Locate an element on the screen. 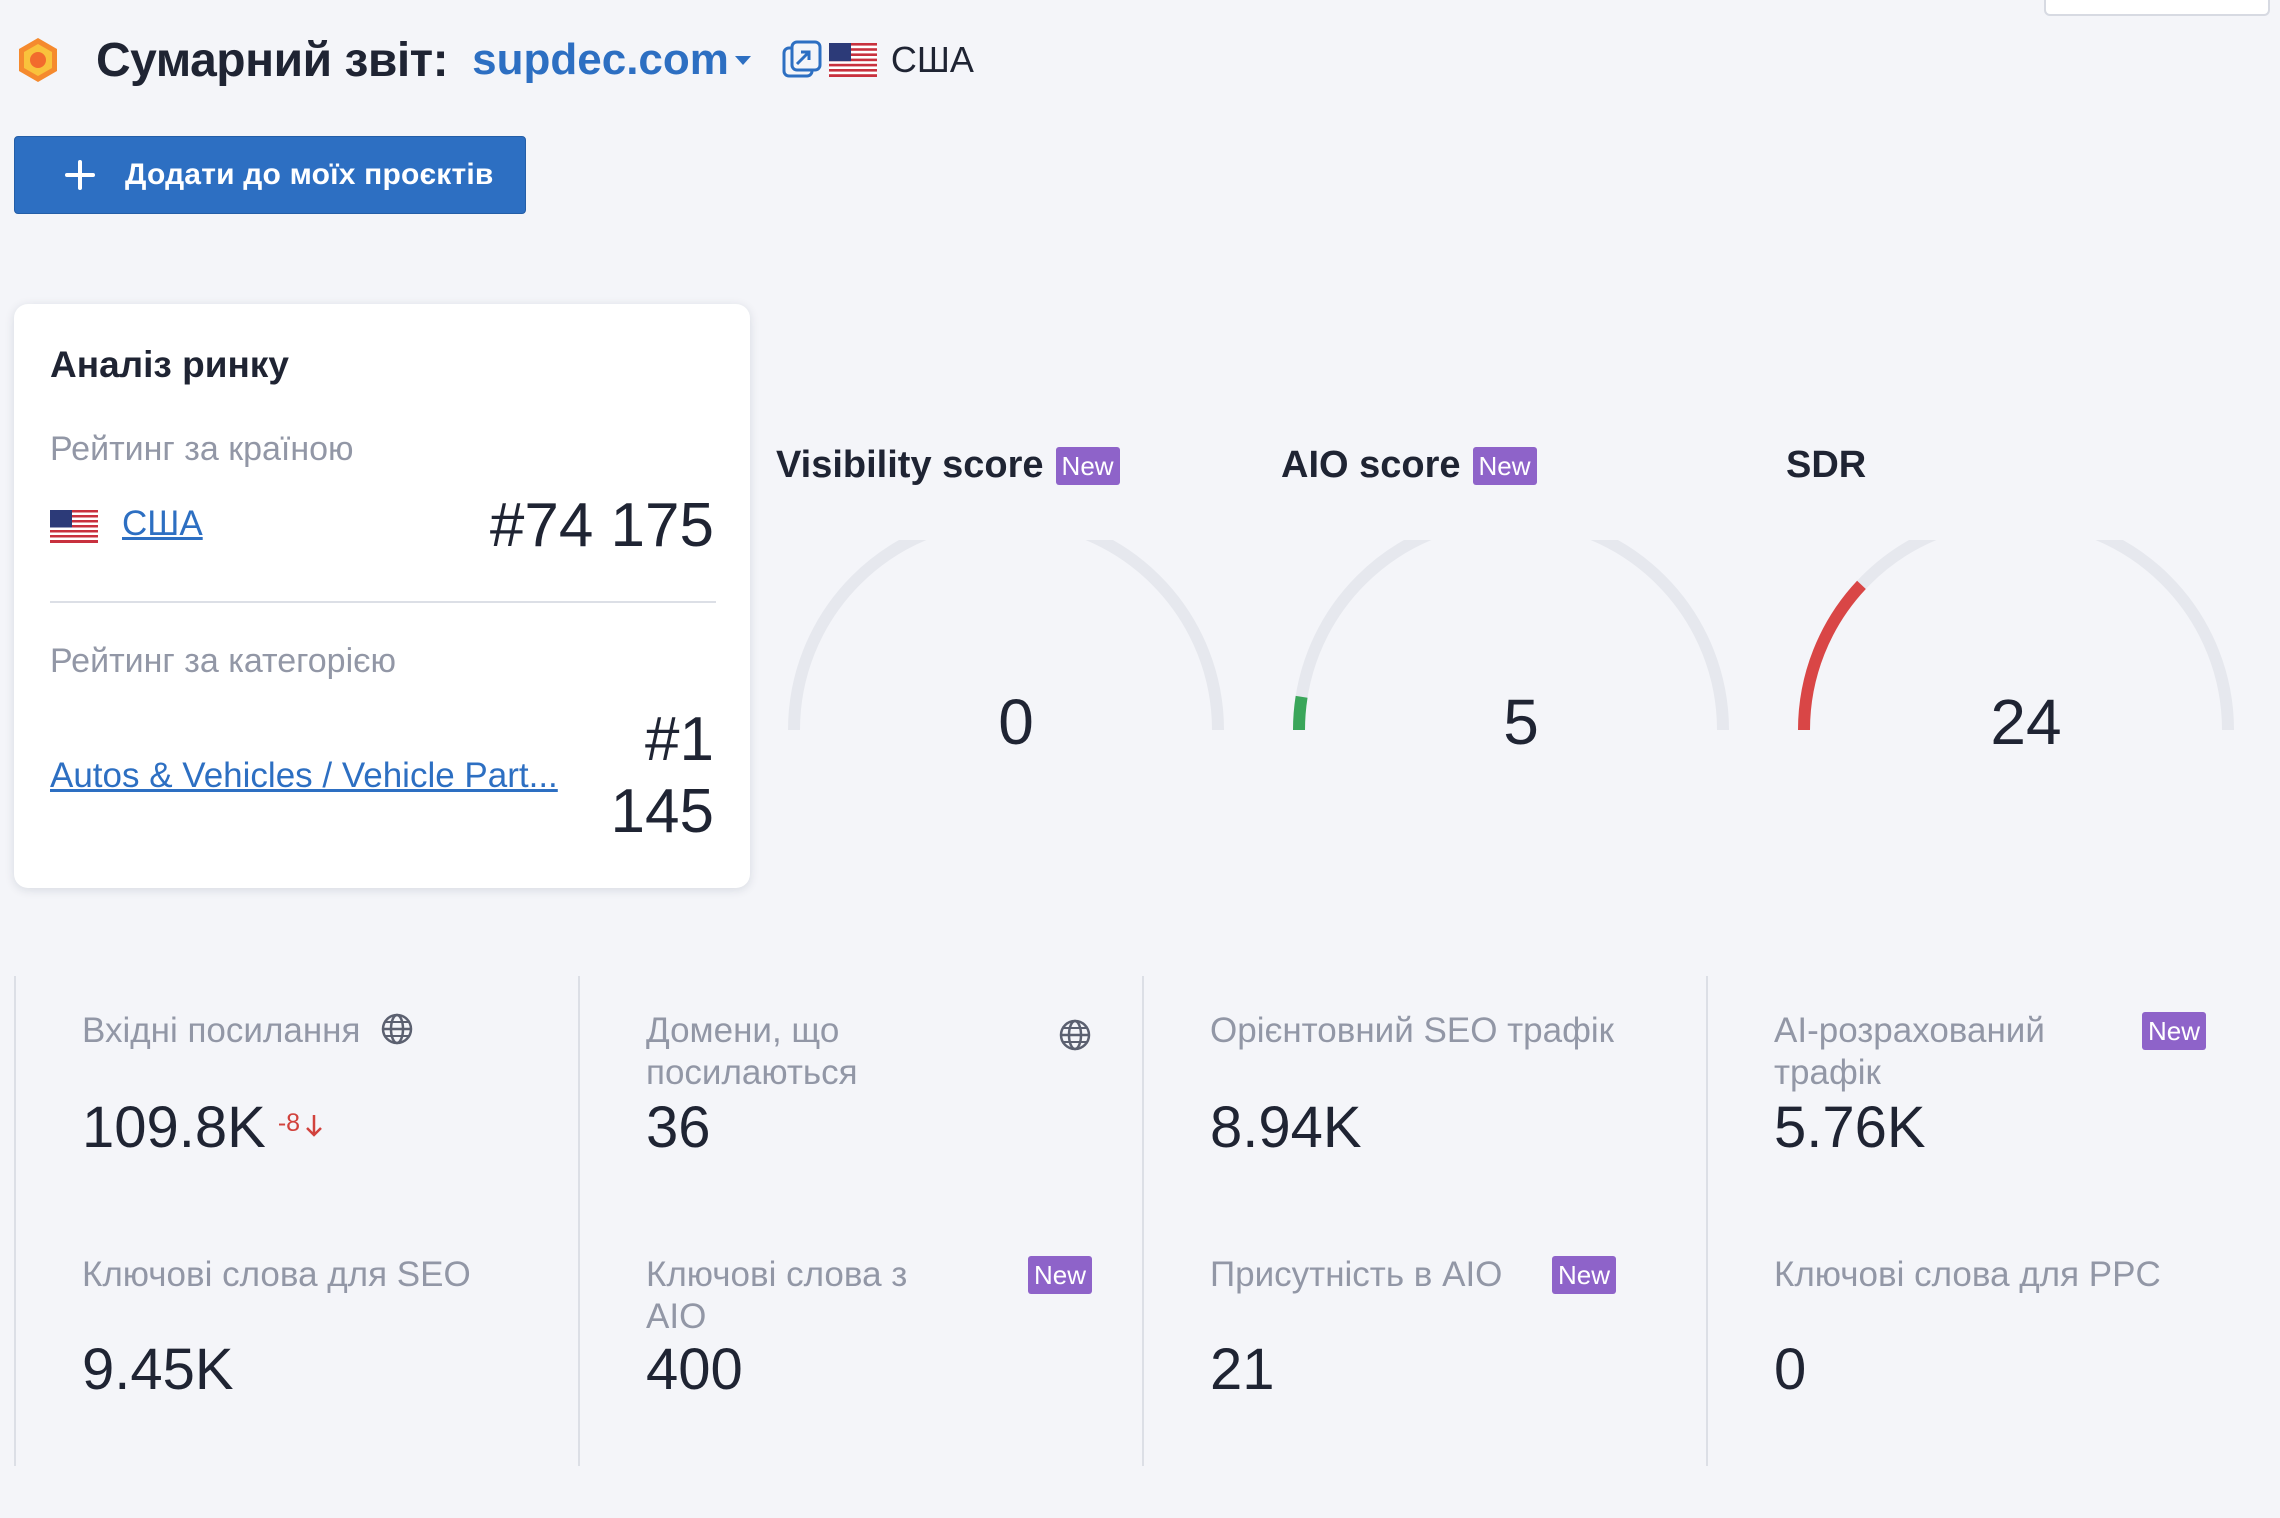 The width and height of the screenshot is (2280, 1518). aio-score-gauge: AIO score New 5 is located at coordinates (1521, 610).